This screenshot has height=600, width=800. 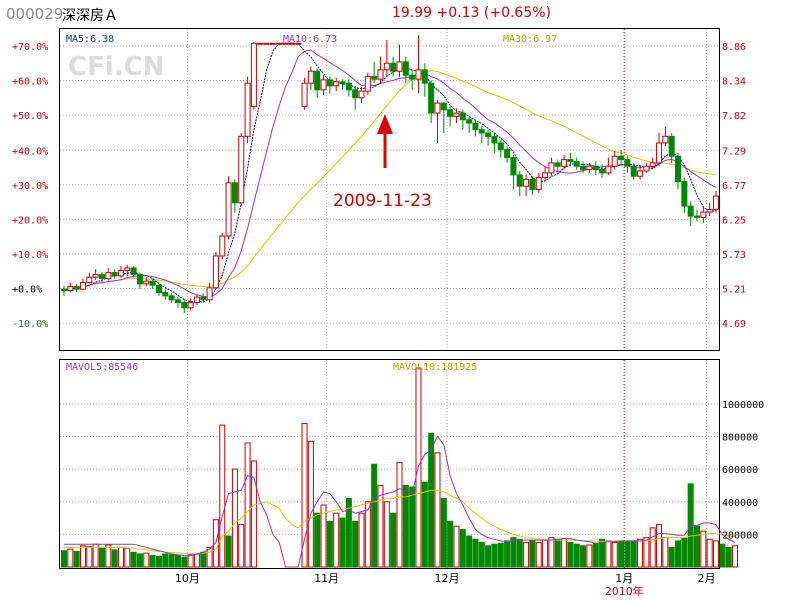 I want to click on right-tick-label: 5.21, so click(x=734, y=290).